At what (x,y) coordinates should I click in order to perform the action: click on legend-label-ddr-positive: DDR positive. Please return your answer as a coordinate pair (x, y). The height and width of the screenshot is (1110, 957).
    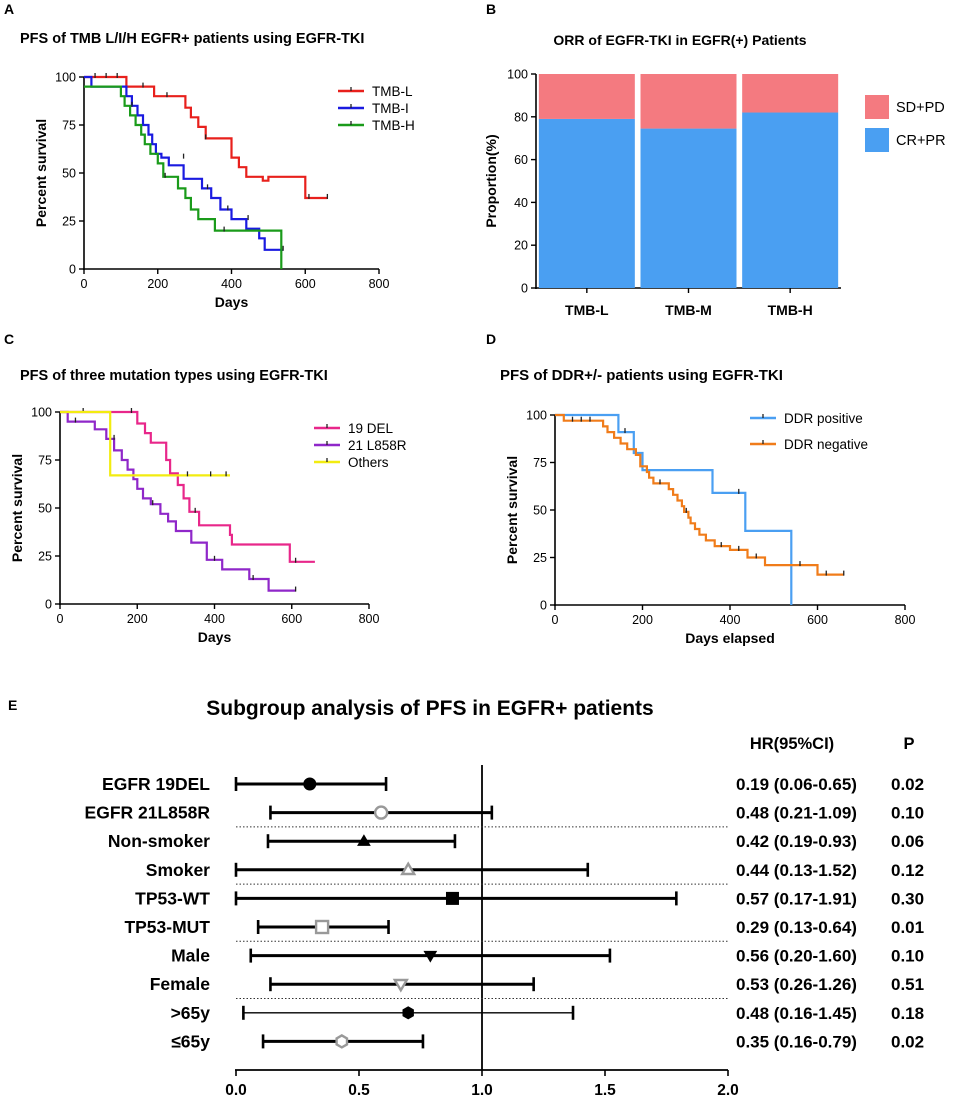
    Looking at the image, I should click on (823, 418).